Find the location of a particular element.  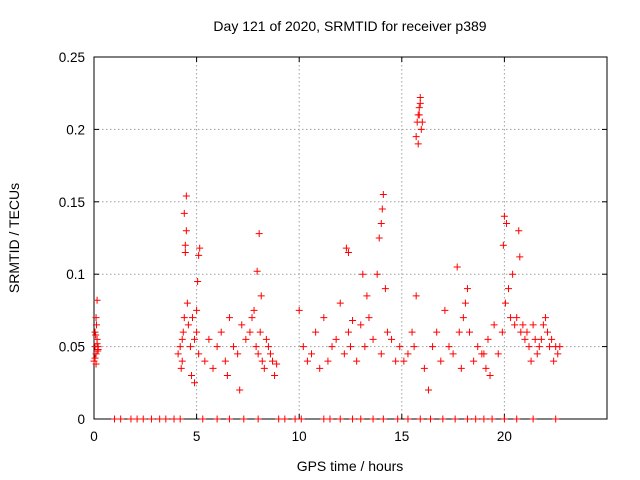

y-tick-label: 0.1 is located at coordinates (75, 274).